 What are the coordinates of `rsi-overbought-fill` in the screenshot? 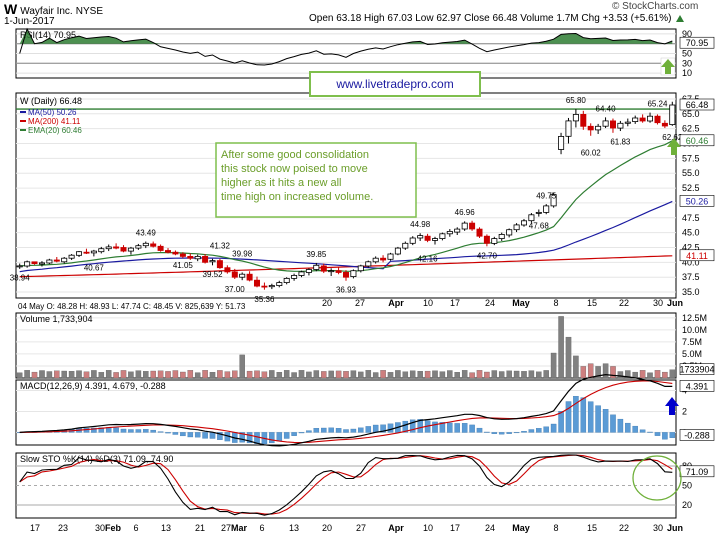 It's located at (346, 36).